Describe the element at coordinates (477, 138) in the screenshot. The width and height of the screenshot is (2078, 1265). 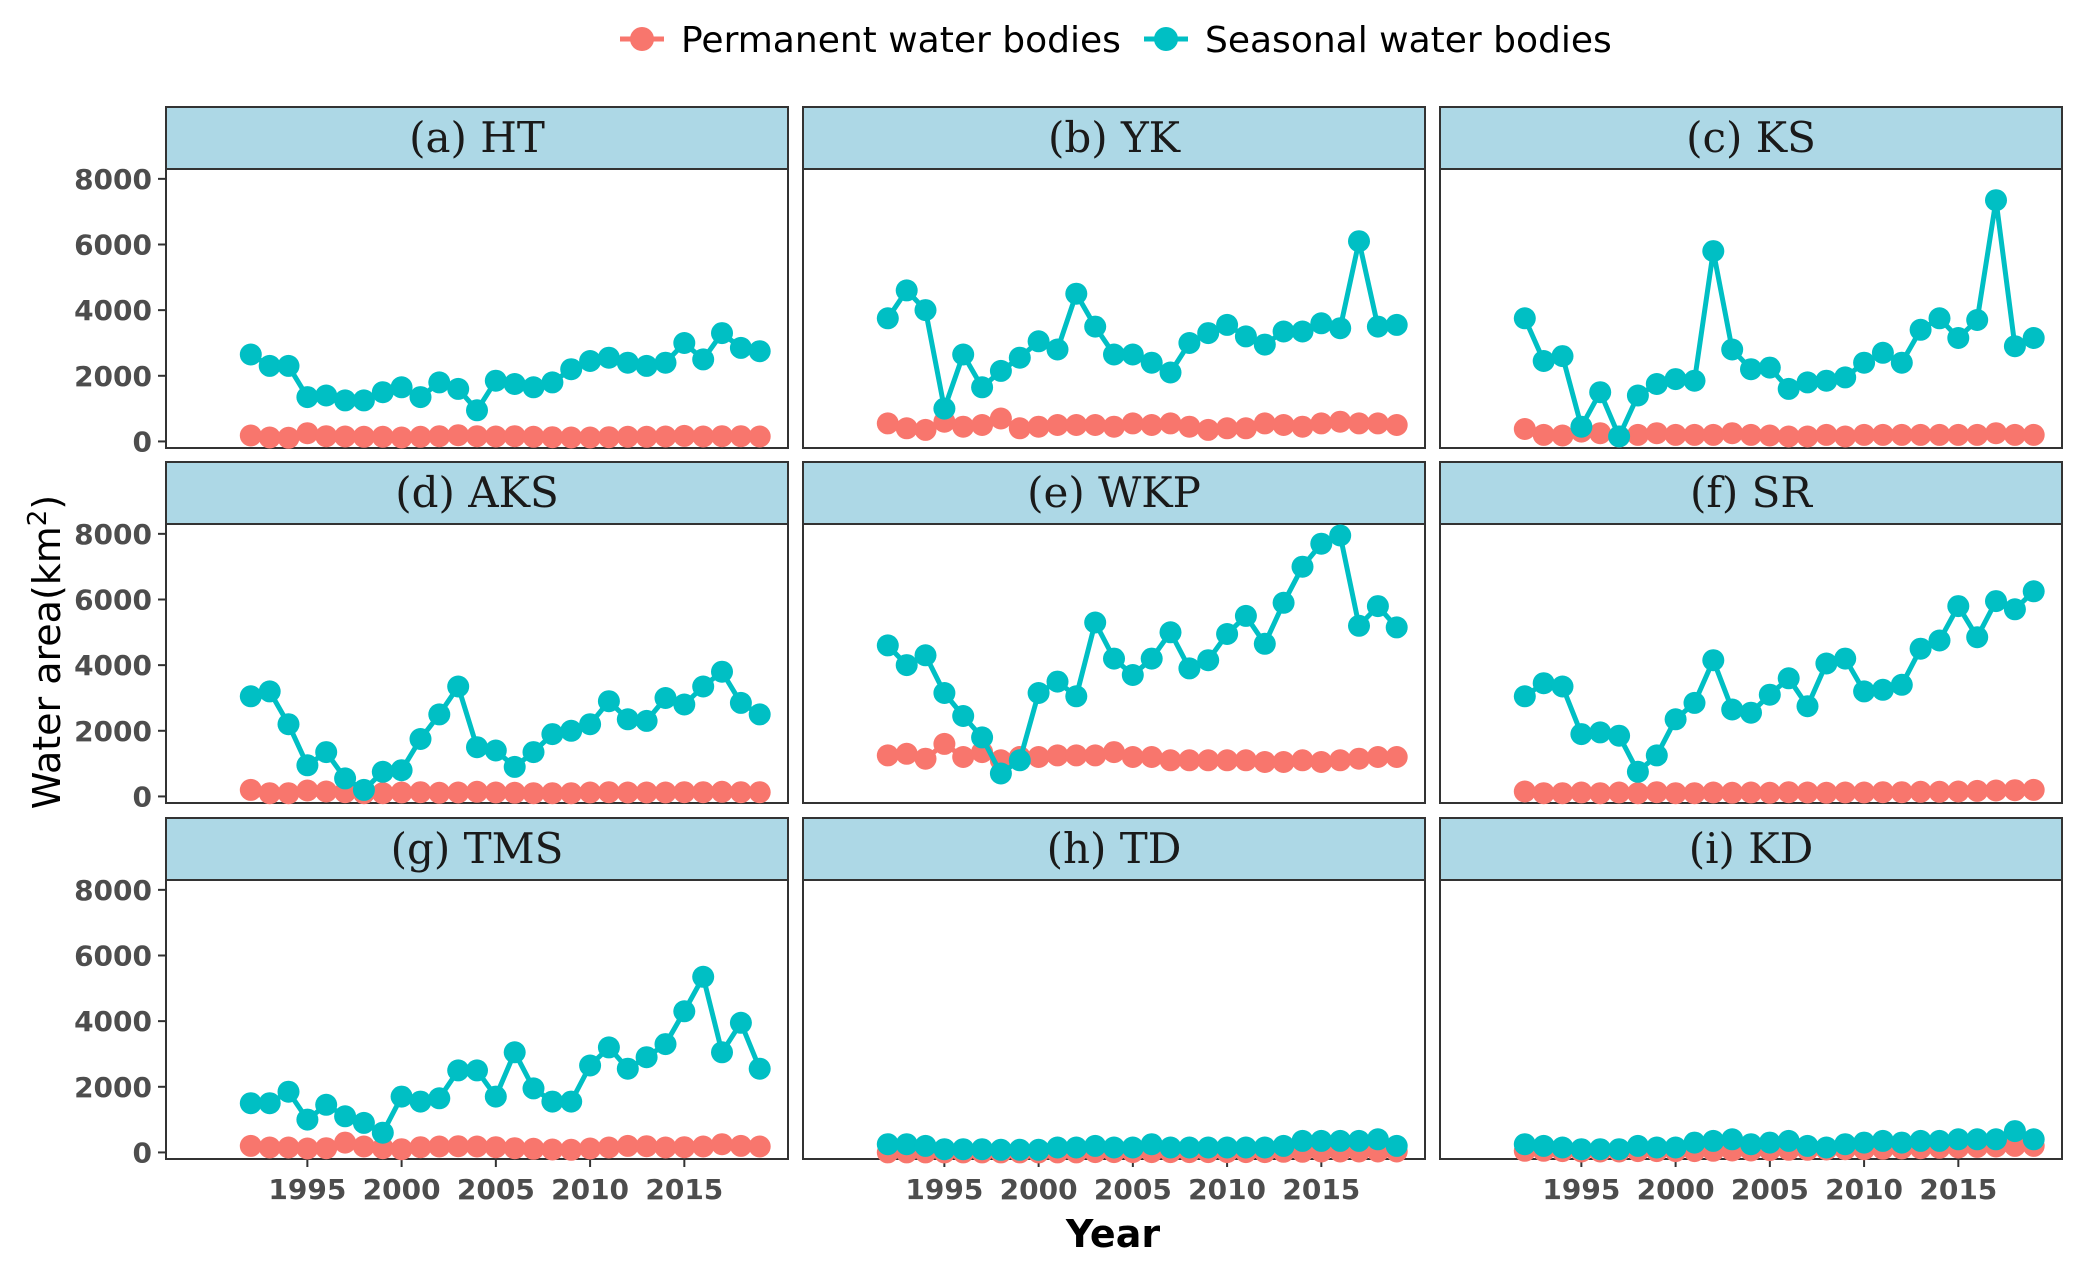
I see `panel-strip` at that location.